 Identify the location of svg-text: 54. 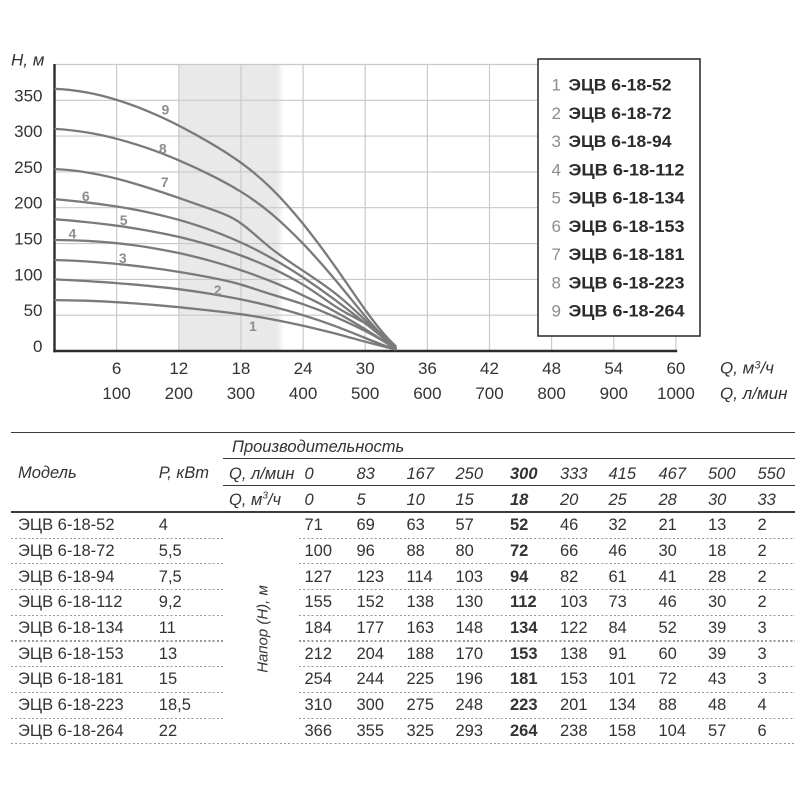
(613, 368).